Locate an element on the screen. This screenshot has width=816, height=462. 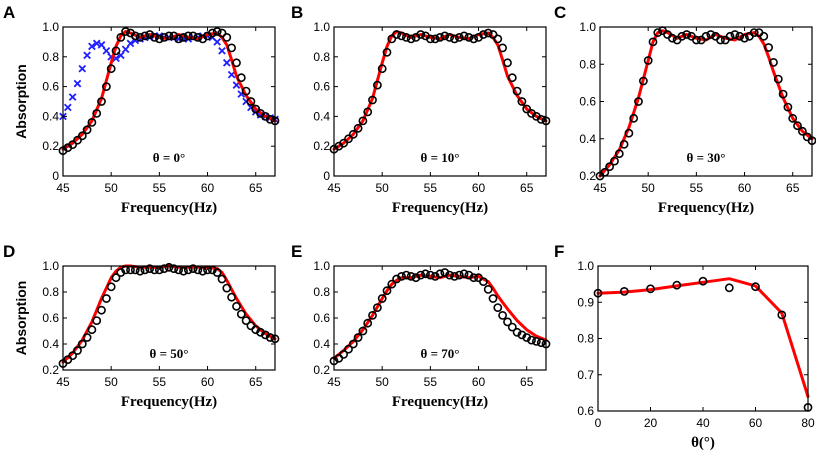
y-tick-label: 0.6 is located at coordinates (321, 87).